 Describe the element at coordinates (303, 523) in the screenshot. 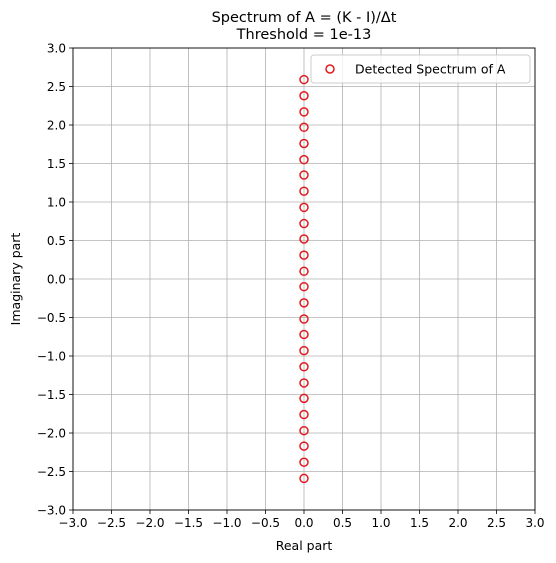

I see `x-tick-label: 0.0` at that location.